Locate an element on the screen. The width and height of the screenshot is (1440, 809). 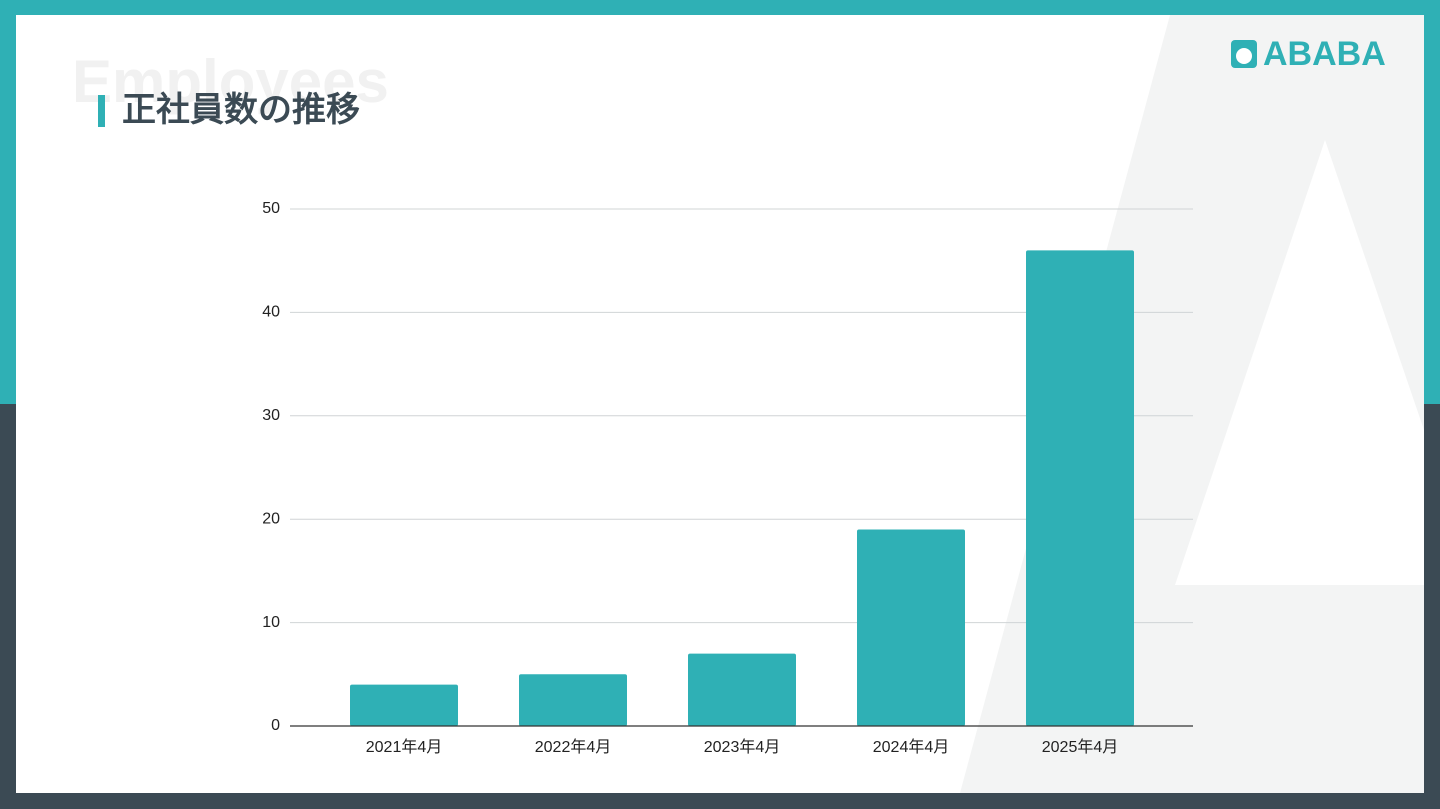
y-tick-label: 20 is located at coordinates (271, 518).